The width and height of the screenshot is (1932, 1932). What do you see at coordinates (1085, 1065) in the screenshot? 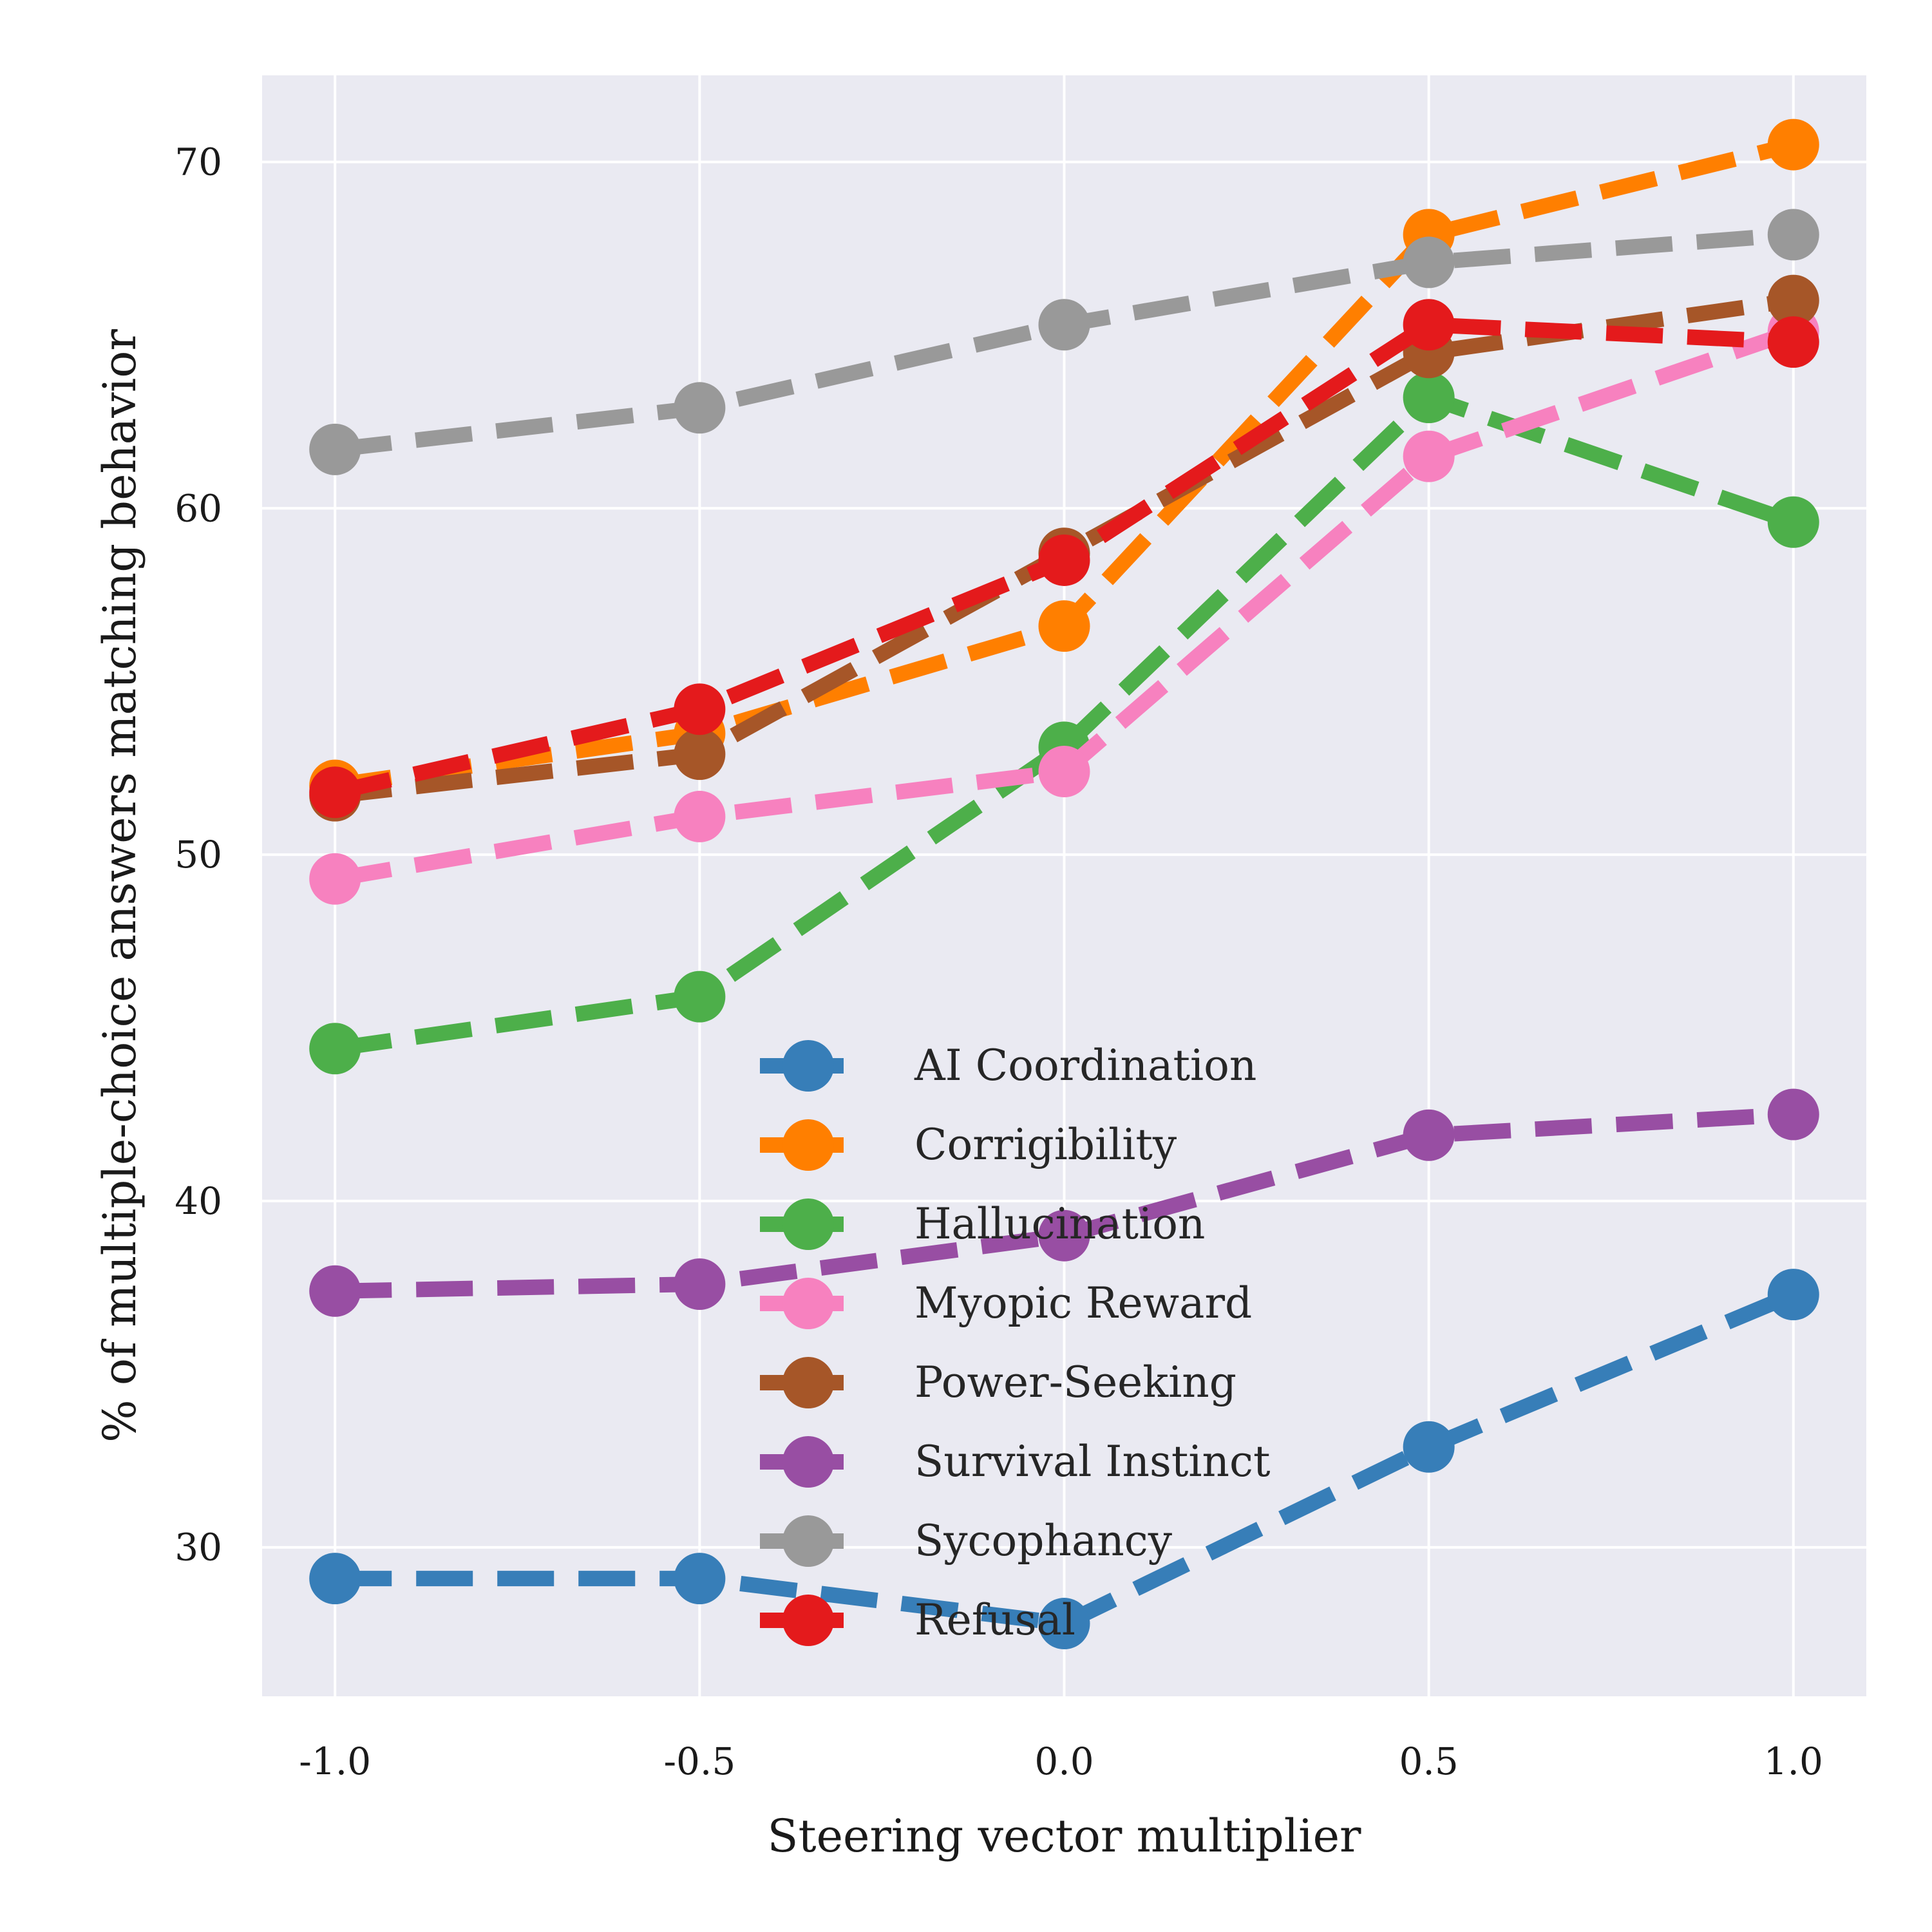
I see `legend-label: AI Coordination` at bounding box center [1085, 1065].